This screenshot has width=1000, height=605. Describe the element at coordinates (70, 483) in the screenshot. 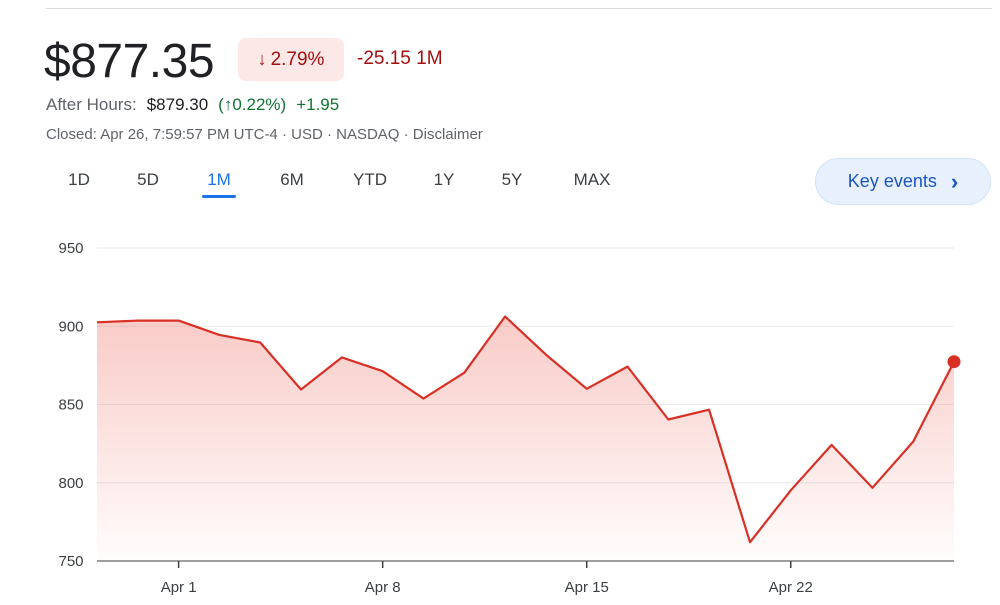

I see `y-tick-label-800: 800` at that location.